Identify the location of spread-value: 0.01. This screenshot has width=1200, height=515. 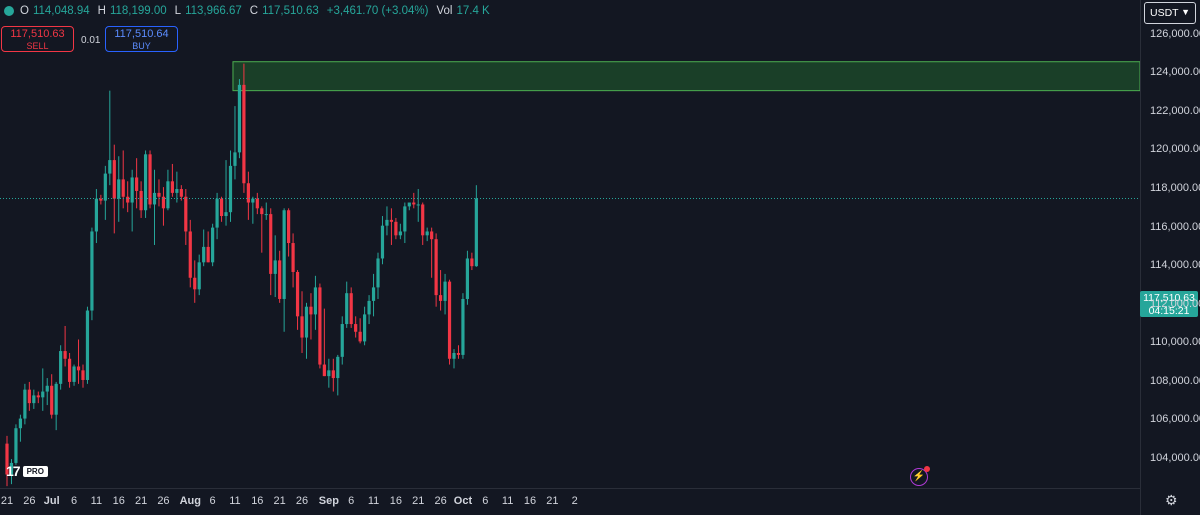
(91, 40).